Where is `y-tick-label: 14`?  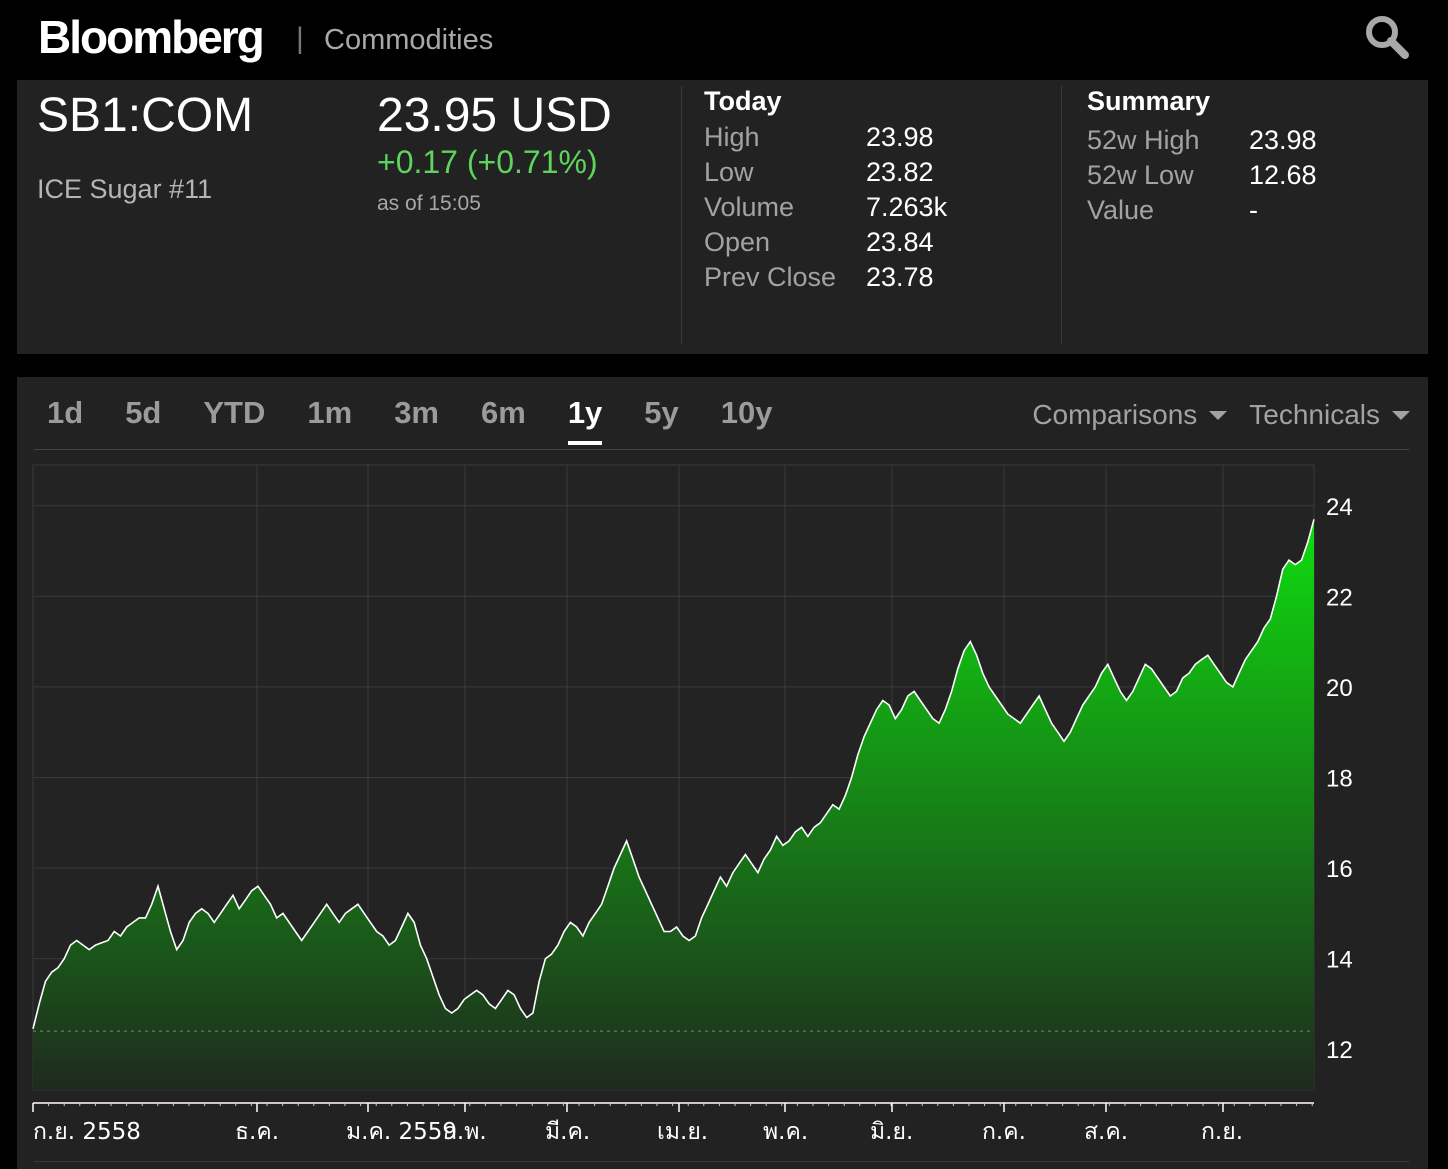 y-tick-label: 14 is located at coordinates (1339, 960).